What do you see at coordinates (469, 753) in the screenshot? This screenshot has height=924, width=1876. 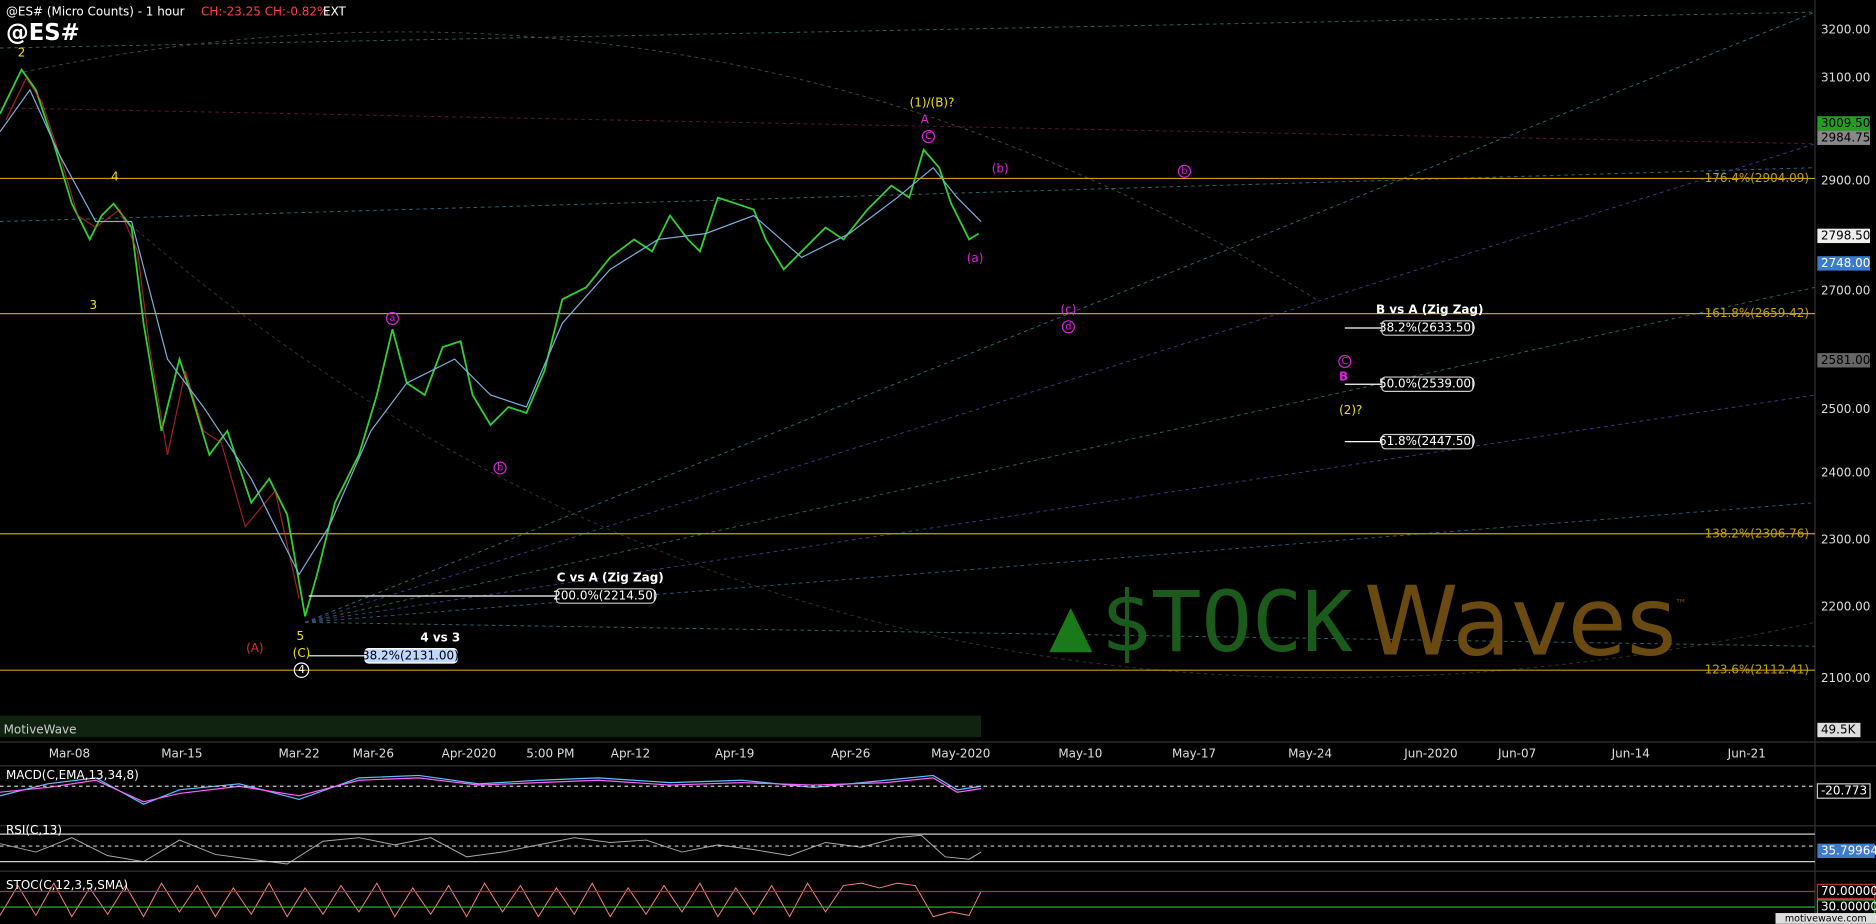 I see `date-label: Apr-2020` at bounding box center [469, 753].